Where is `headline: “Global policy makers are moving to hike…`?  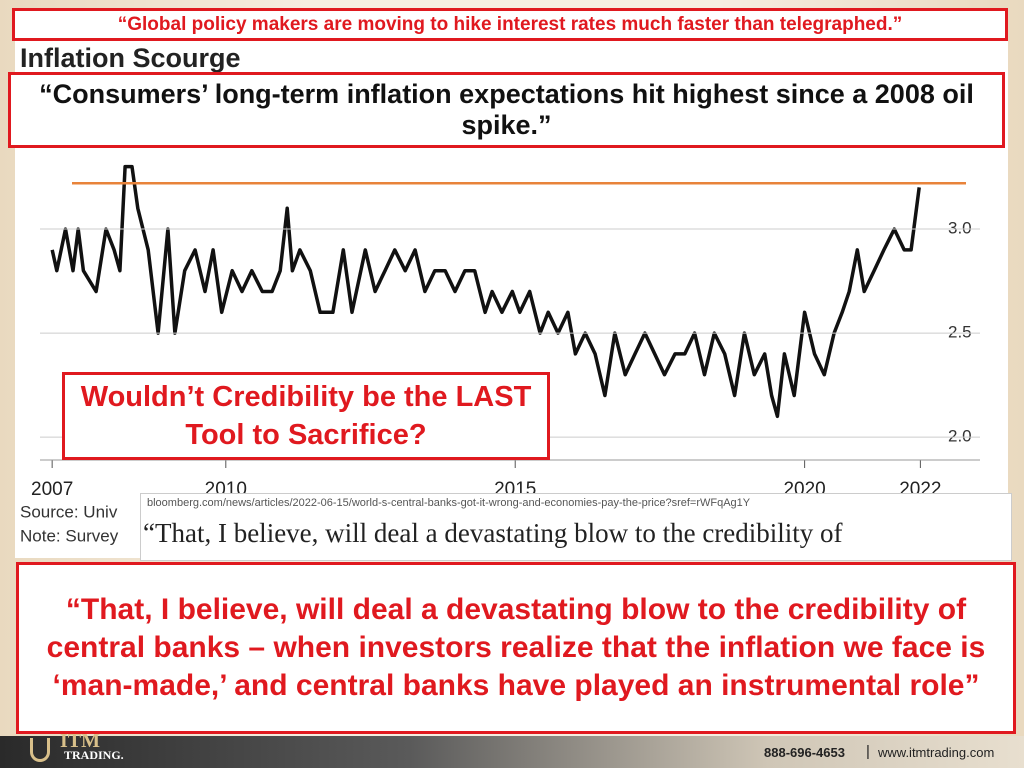
headline: “Global policy makers are moving to hike… is located at coordinates (510, 24).